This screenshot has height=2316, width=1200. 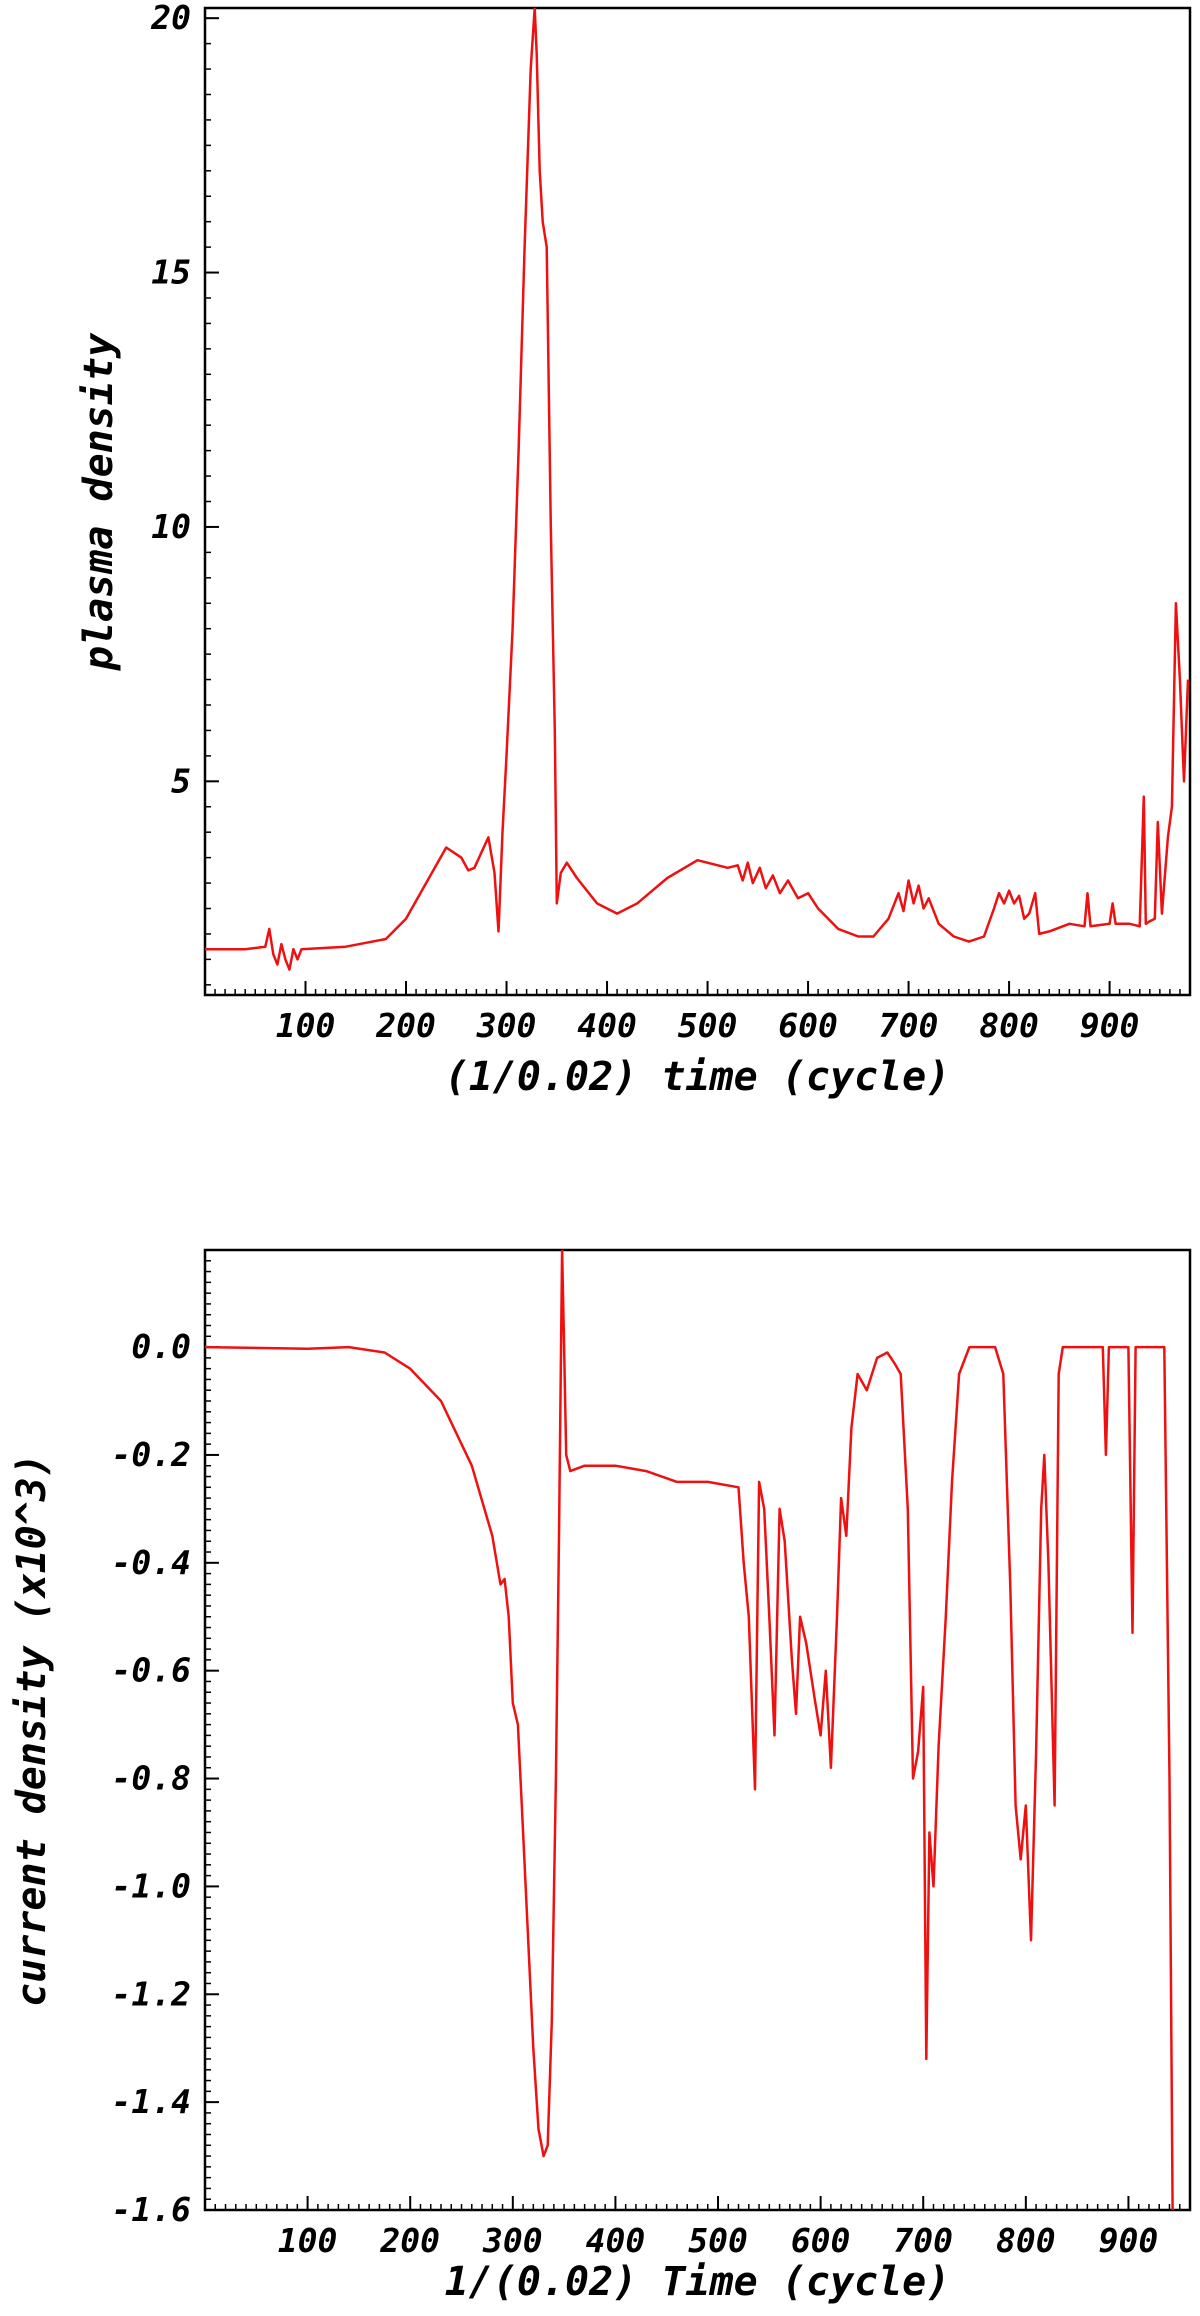 I want to click on y-tick-label: -1.4, so click(x=151, y=2101).